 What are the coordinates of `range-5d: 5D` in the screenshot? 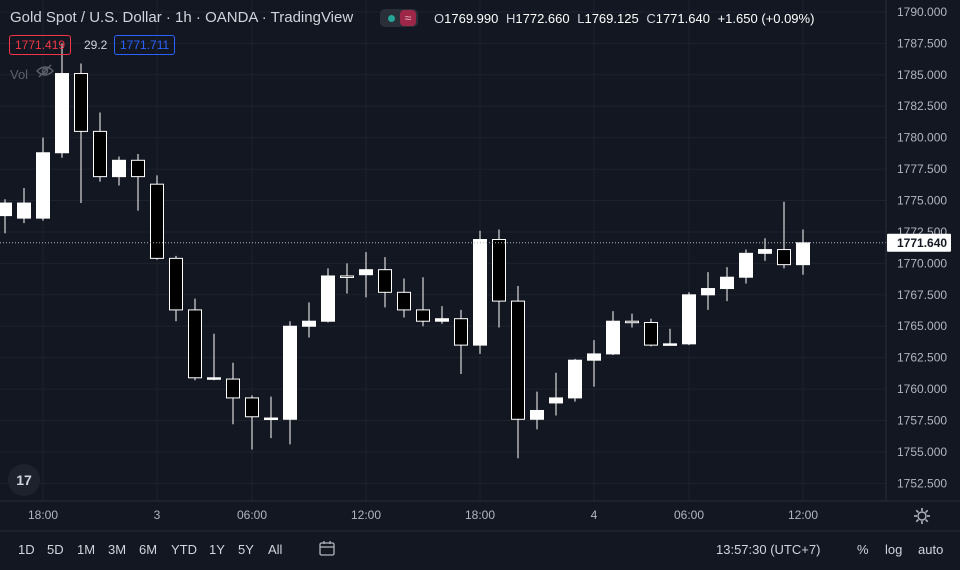 It's located at (55, 549).